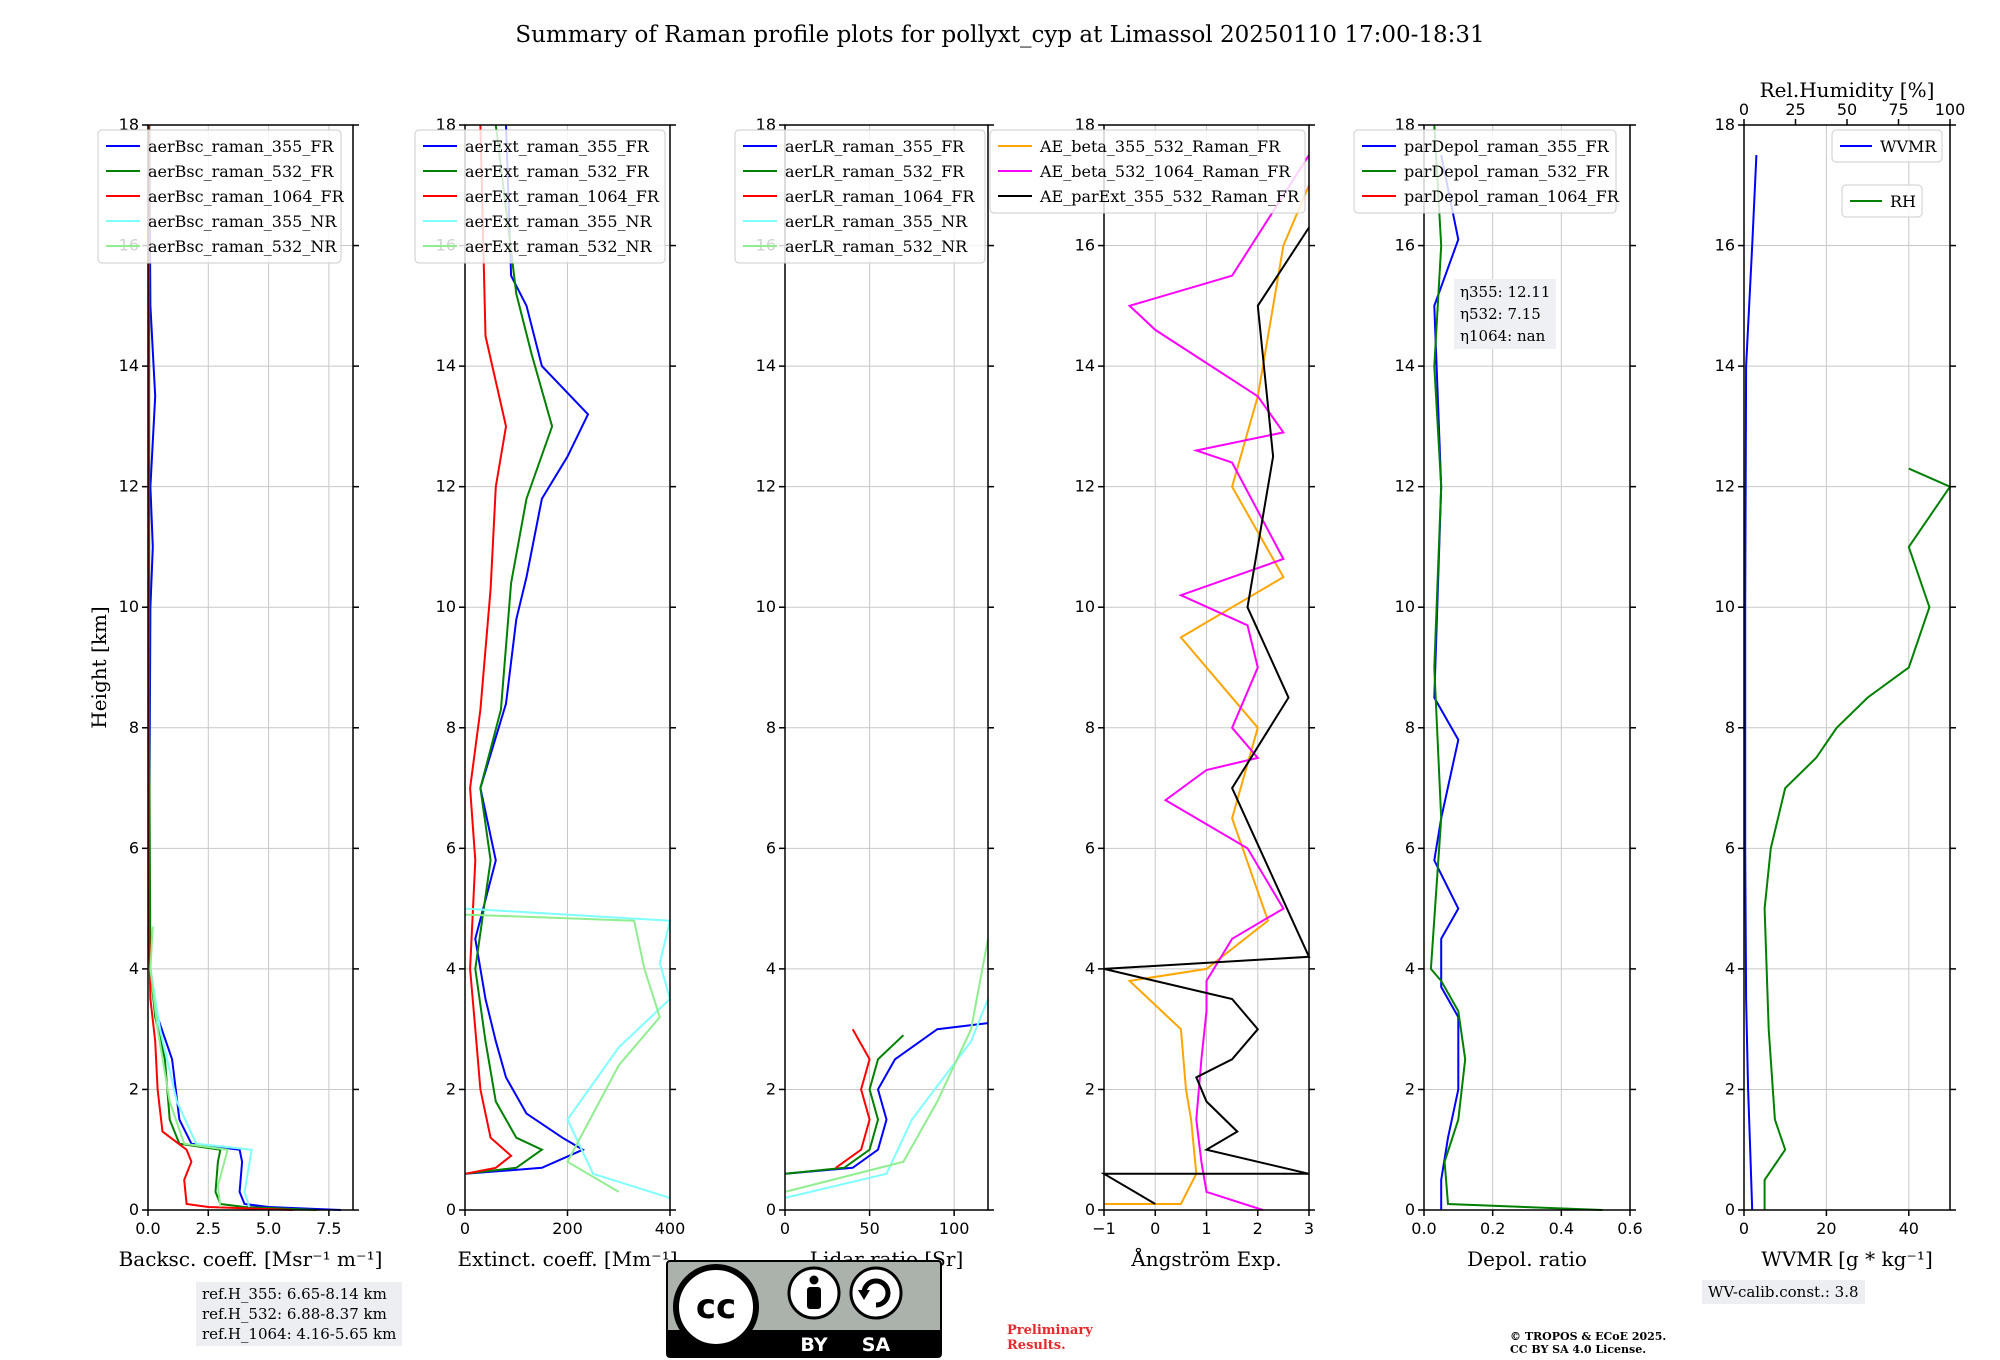 The image size is (2000, 1360). I want to click on eta-355: η355: 12.11, so click(1505, 292).